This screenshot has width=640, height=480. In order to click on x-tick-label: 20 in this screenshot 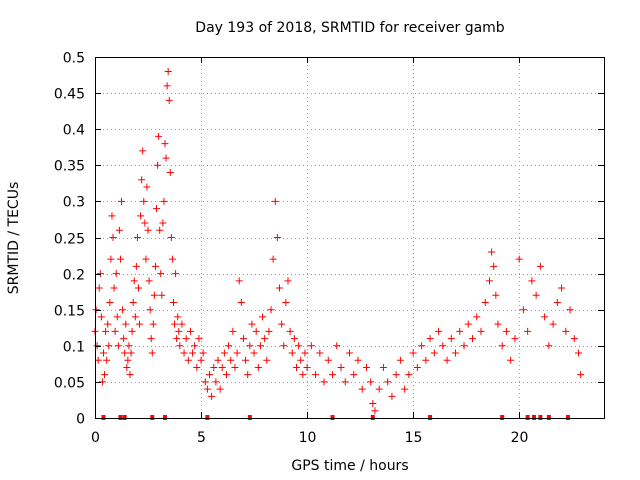, I will do `click(520, 438)`.